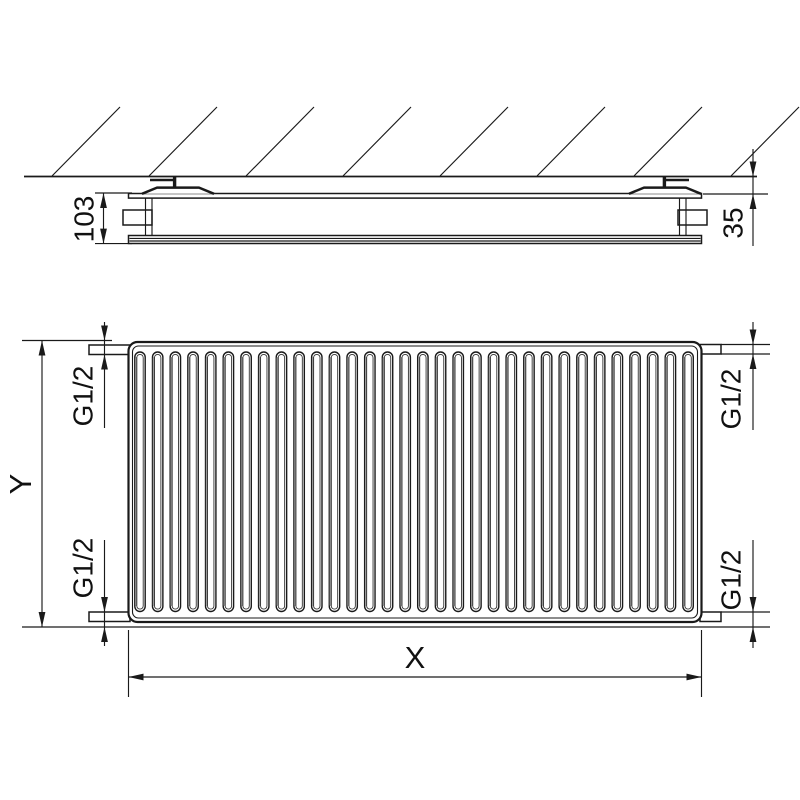  What do you see at coordinates (731, 580) in the screenshot?
I see `connection-label-bottom-right: G1/2` at bounding box center [731, 580].